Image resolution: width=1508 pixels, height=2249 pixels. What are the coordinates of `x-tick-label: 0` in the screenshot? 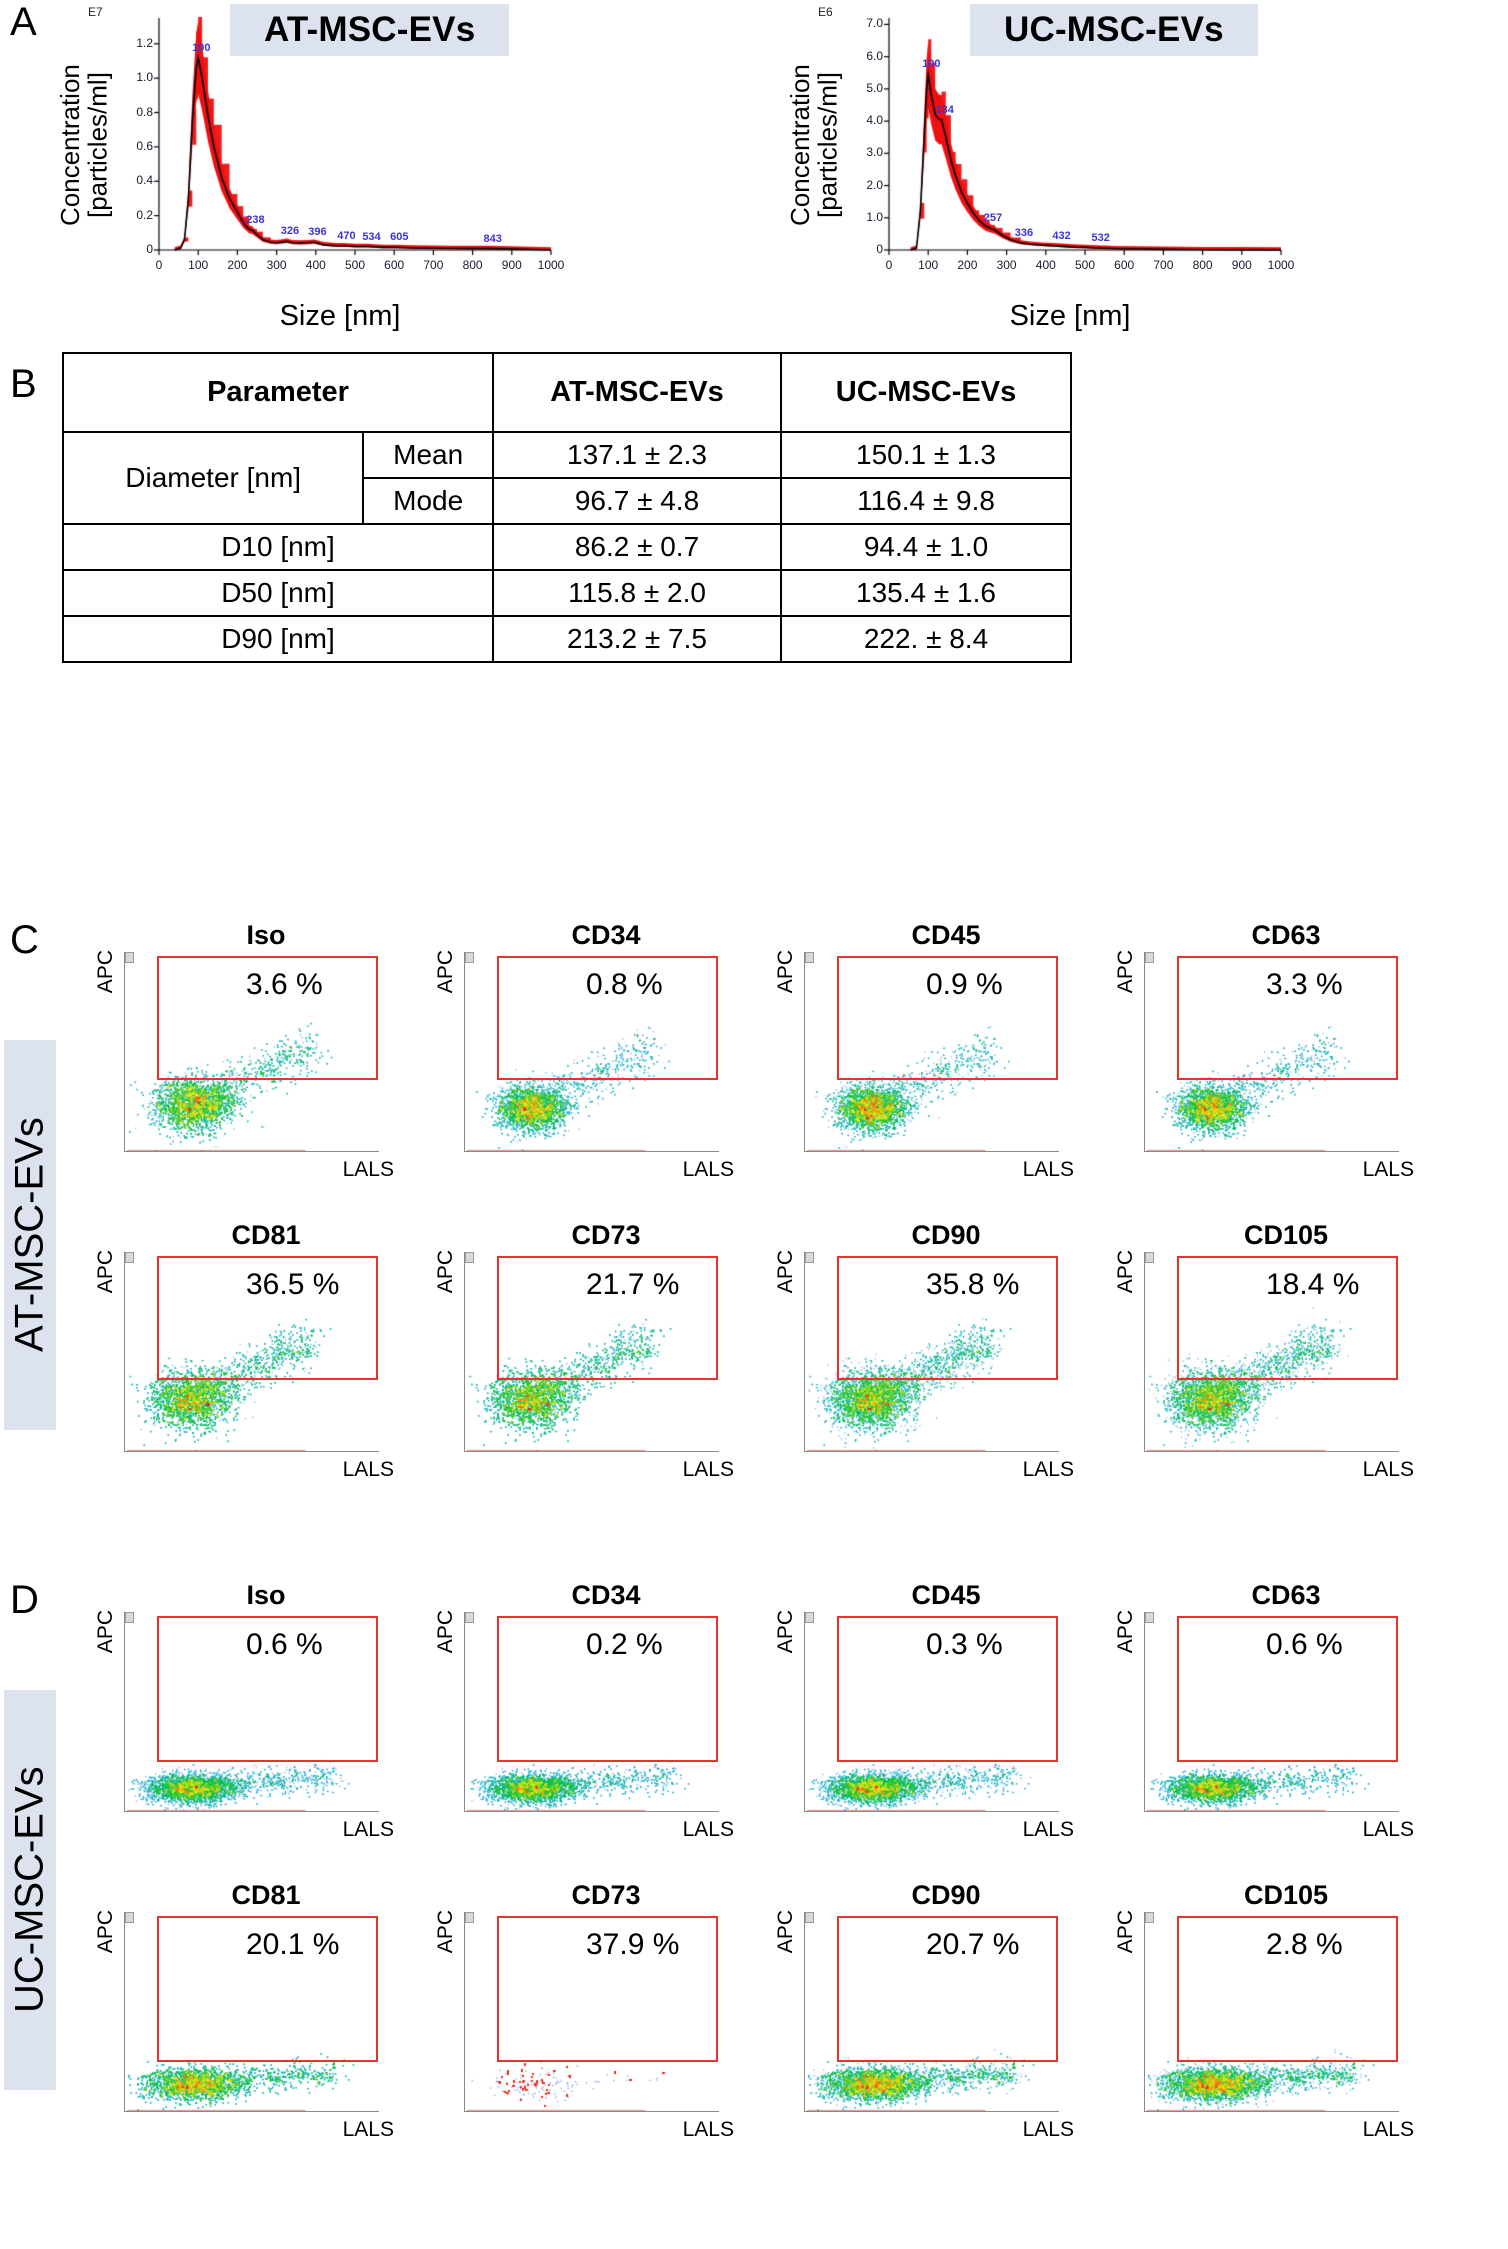 It's located at (889, 265).